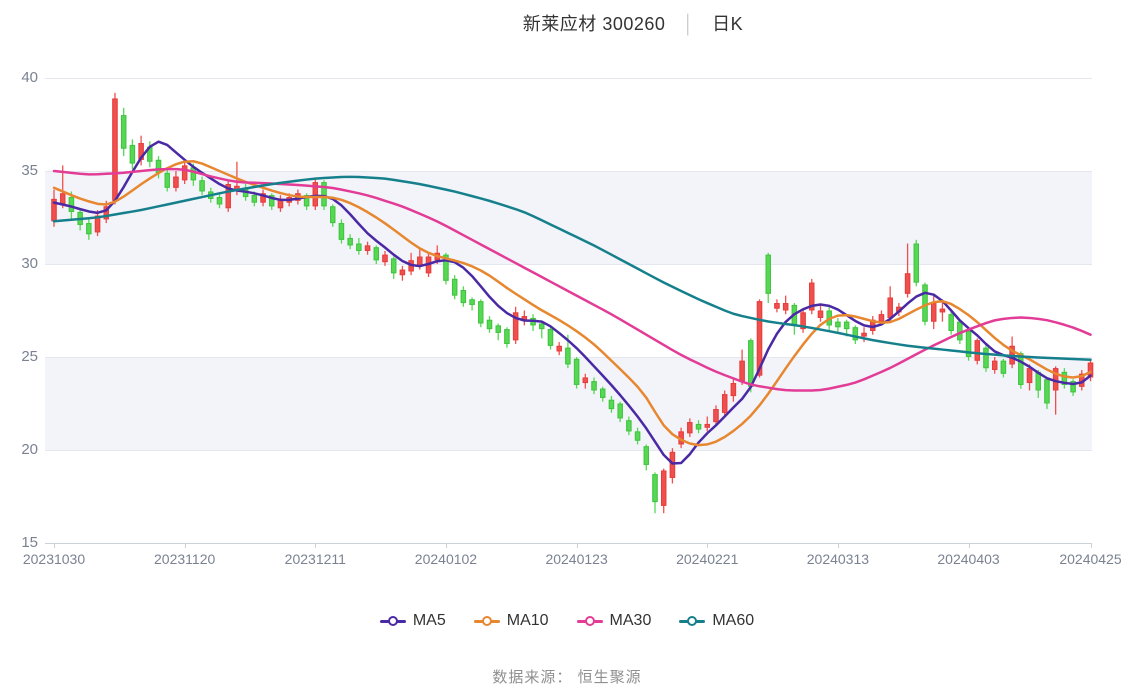 This screenshot has width=1134, height=689. What do you see at coordinates (567, 621) in the screenshot?
I see `legend: MA5 MA10 MA30 MA60` at bounding box center [567, 621].